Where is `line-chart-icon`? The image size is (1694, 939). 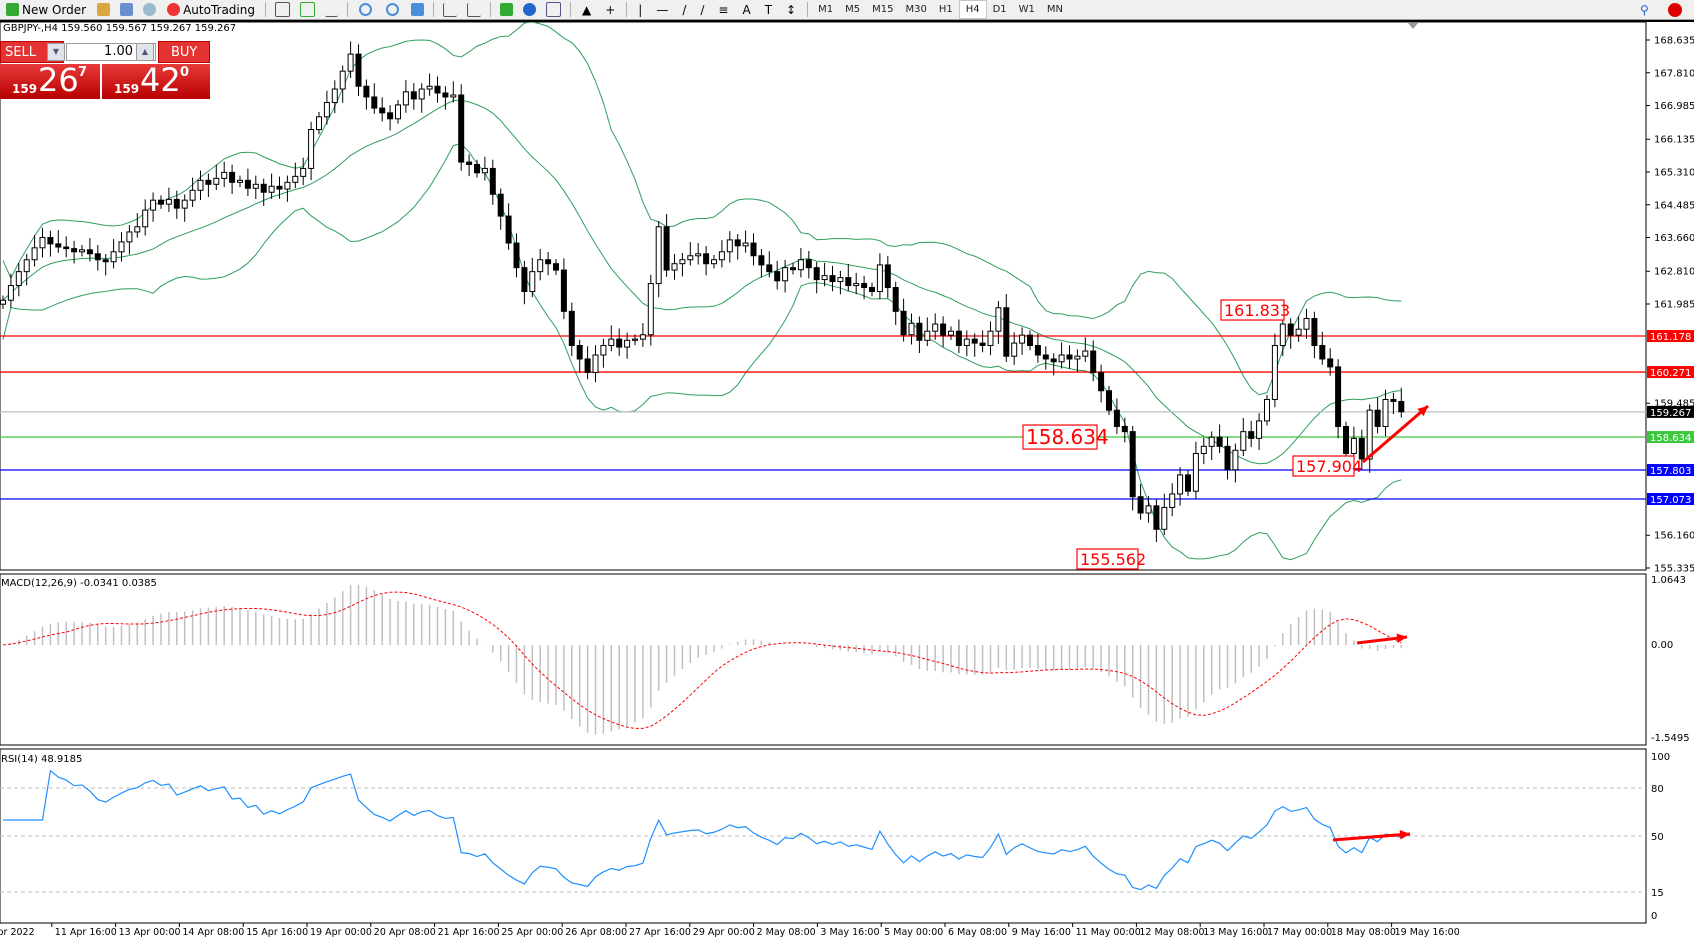 line-chart-icon is located at coordinates (331, 10).